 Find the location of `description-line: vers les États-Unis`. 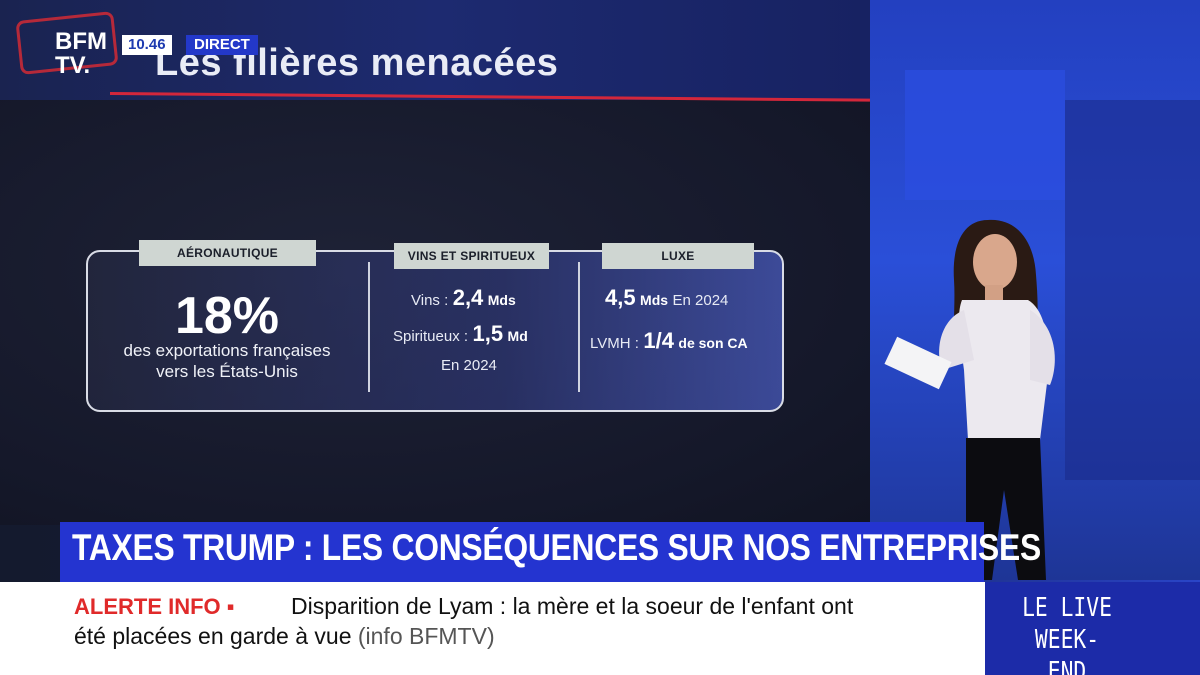

description-line: vers les États-Unis is located at coordinates (227, 371).